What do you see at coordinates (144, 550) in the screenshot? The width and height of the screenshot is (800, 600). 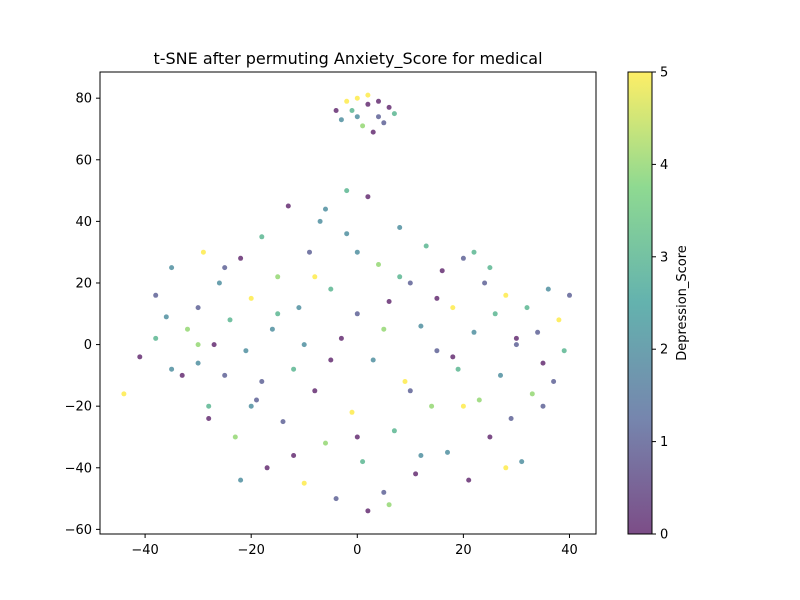 I see `x-tick-label: −40` at bounding box center [144, 550].